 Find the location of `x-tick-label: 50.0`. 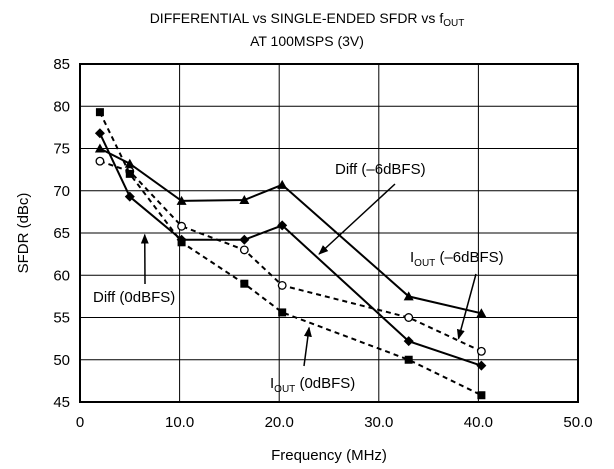

x-tick-label: 50.0 is located at coordinates (577, 422).